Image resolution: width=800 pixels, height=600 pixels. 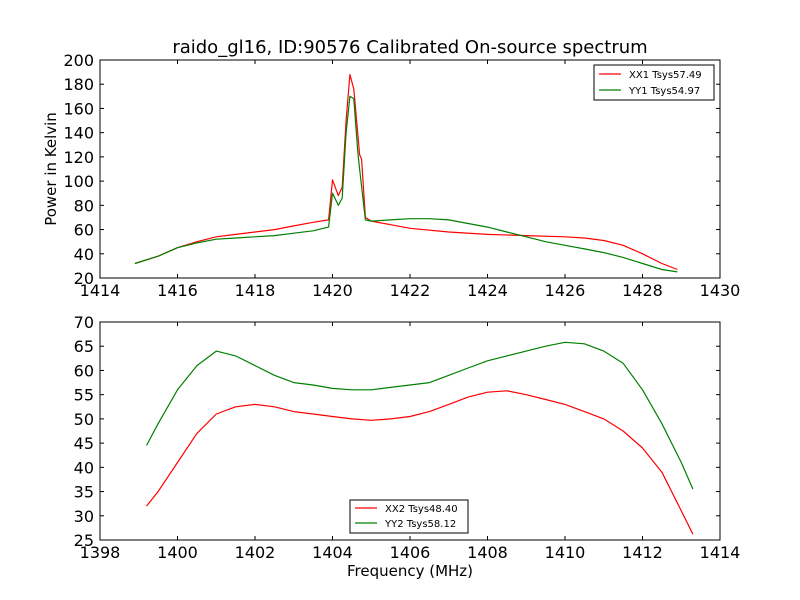 What do you see at coordinates (84, 205) in the screenshot?
I see `top-y-tick-label: 80` at bounding box center [84, 205].